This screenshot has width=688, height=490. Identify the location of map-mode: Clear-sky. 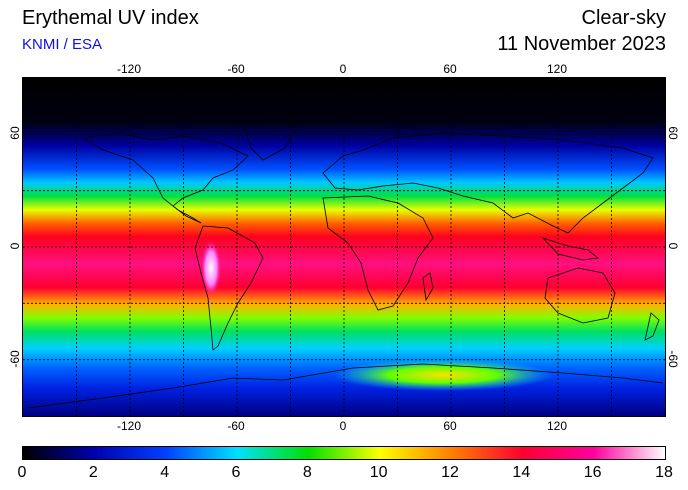
(623, 18).